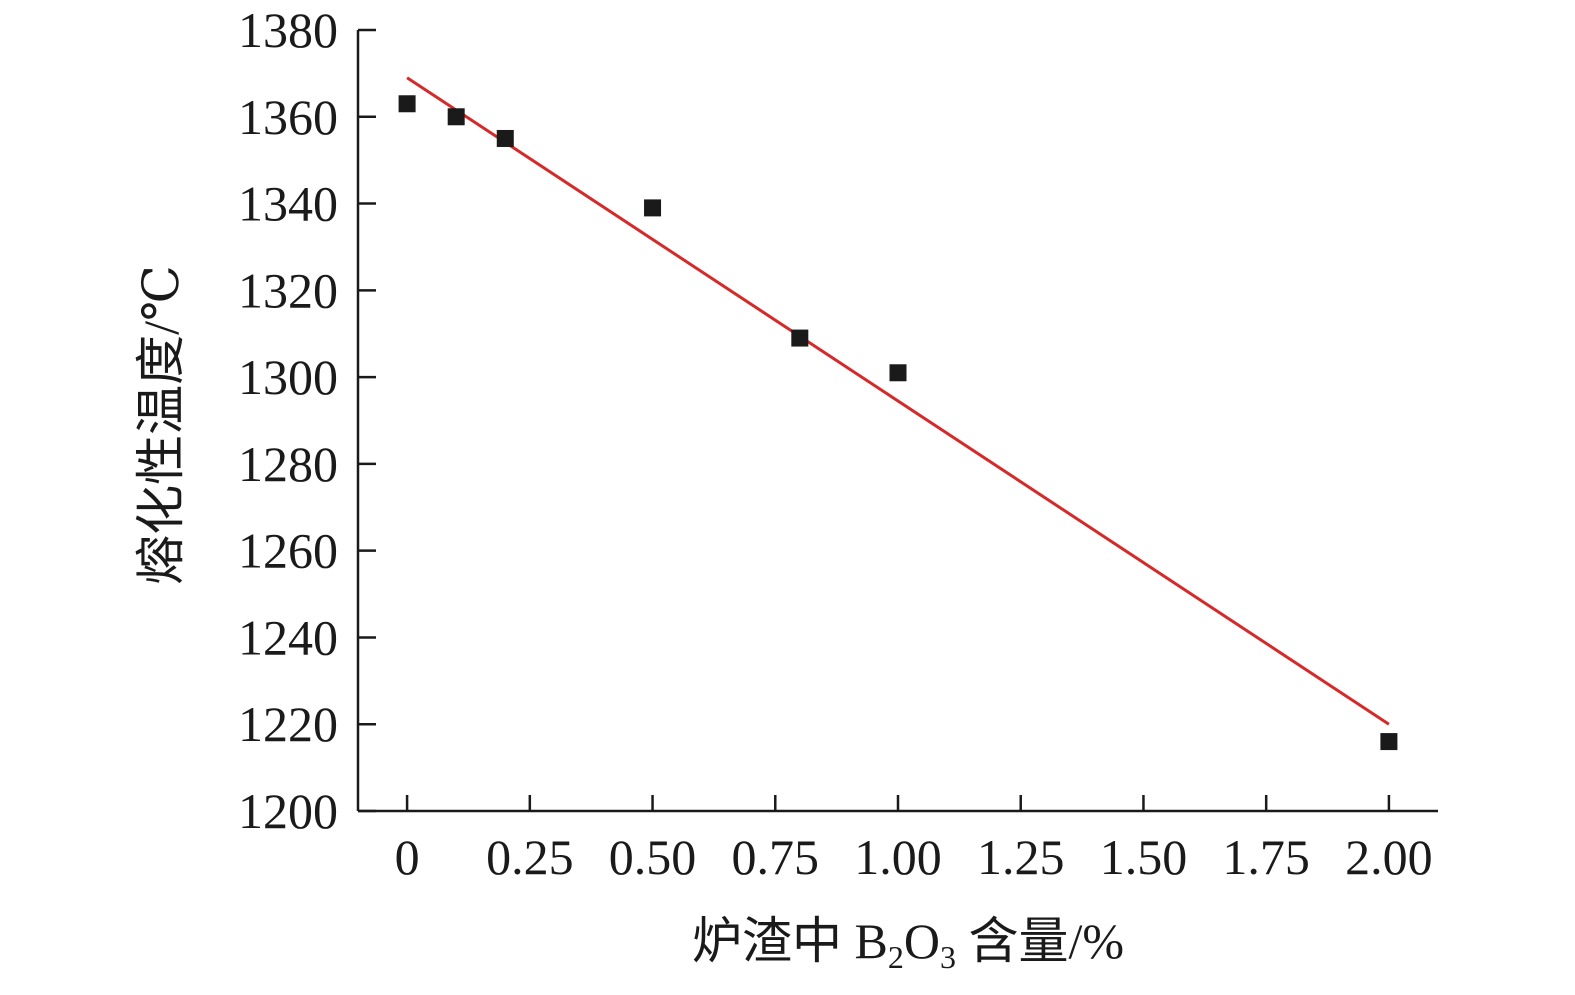  What do you see at coordinates (1021, 857) in the screenshot?
I see `x-tick-label: 1.25` at bounding box center [1021, 857].